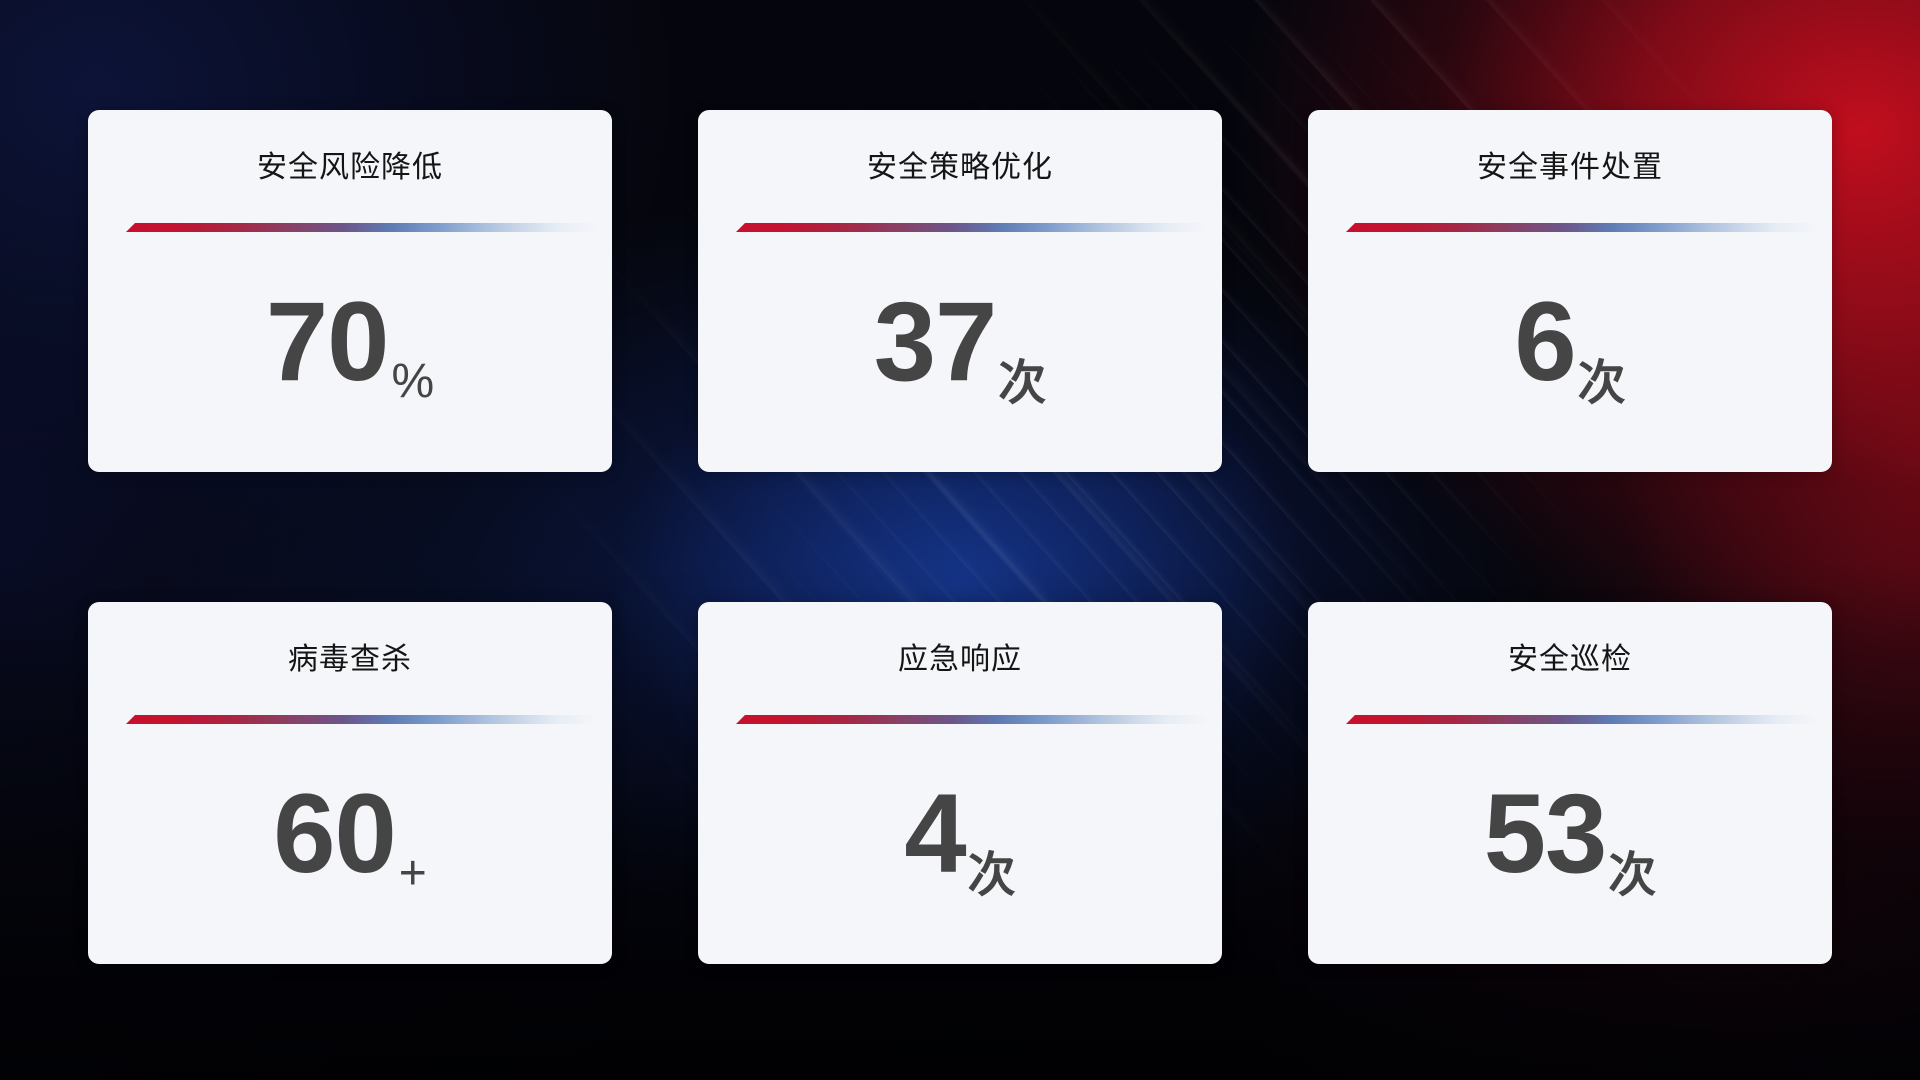 The height and width of the screenshot is (1080, 1920). Describe the element at coordinates (960, 659) in the screenshot. I see `stat-card-title: 应急响应` at that location.